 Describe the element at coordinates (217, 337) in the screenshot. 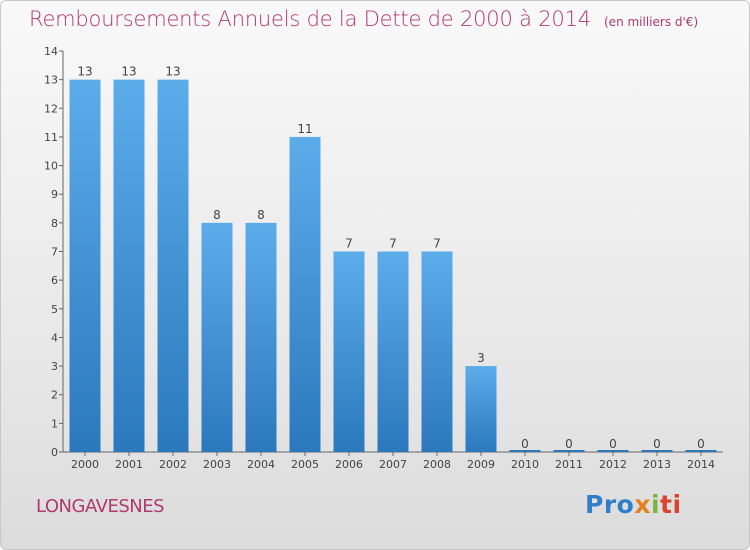

I see `bar-2003` at that location.